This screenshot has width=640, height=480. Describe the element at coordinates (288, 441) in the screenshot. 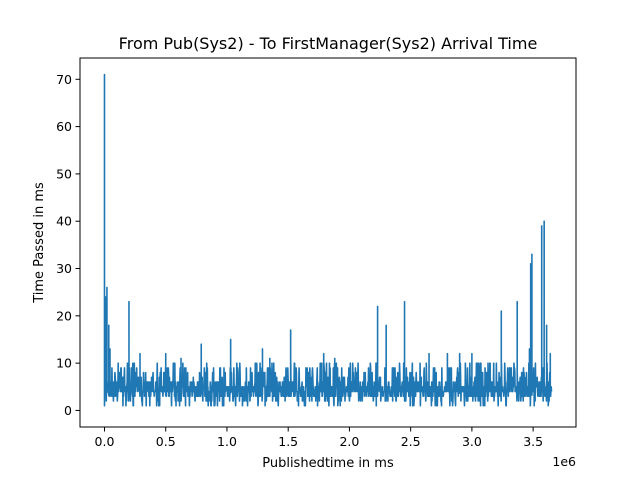

I see `x-tick-label: 1.5` at that location.